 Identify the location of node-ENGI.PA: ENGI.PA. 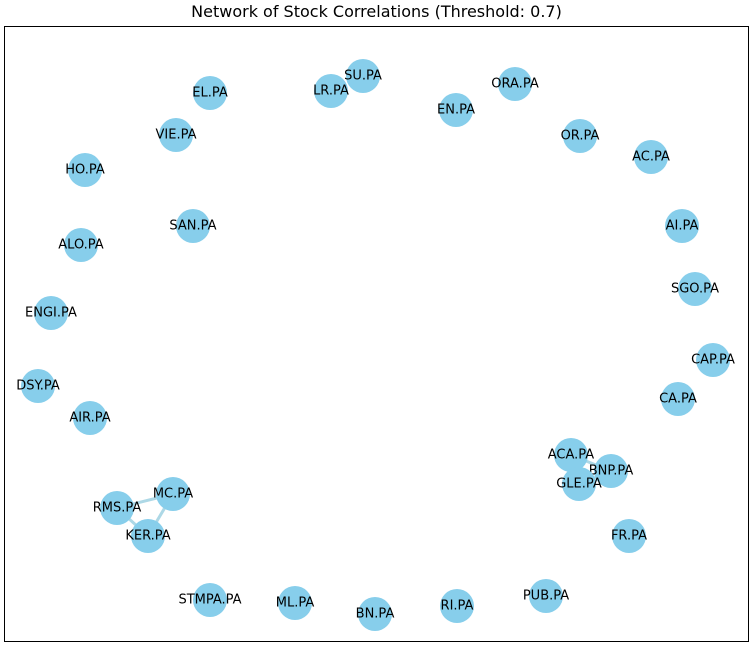
(51, 313).